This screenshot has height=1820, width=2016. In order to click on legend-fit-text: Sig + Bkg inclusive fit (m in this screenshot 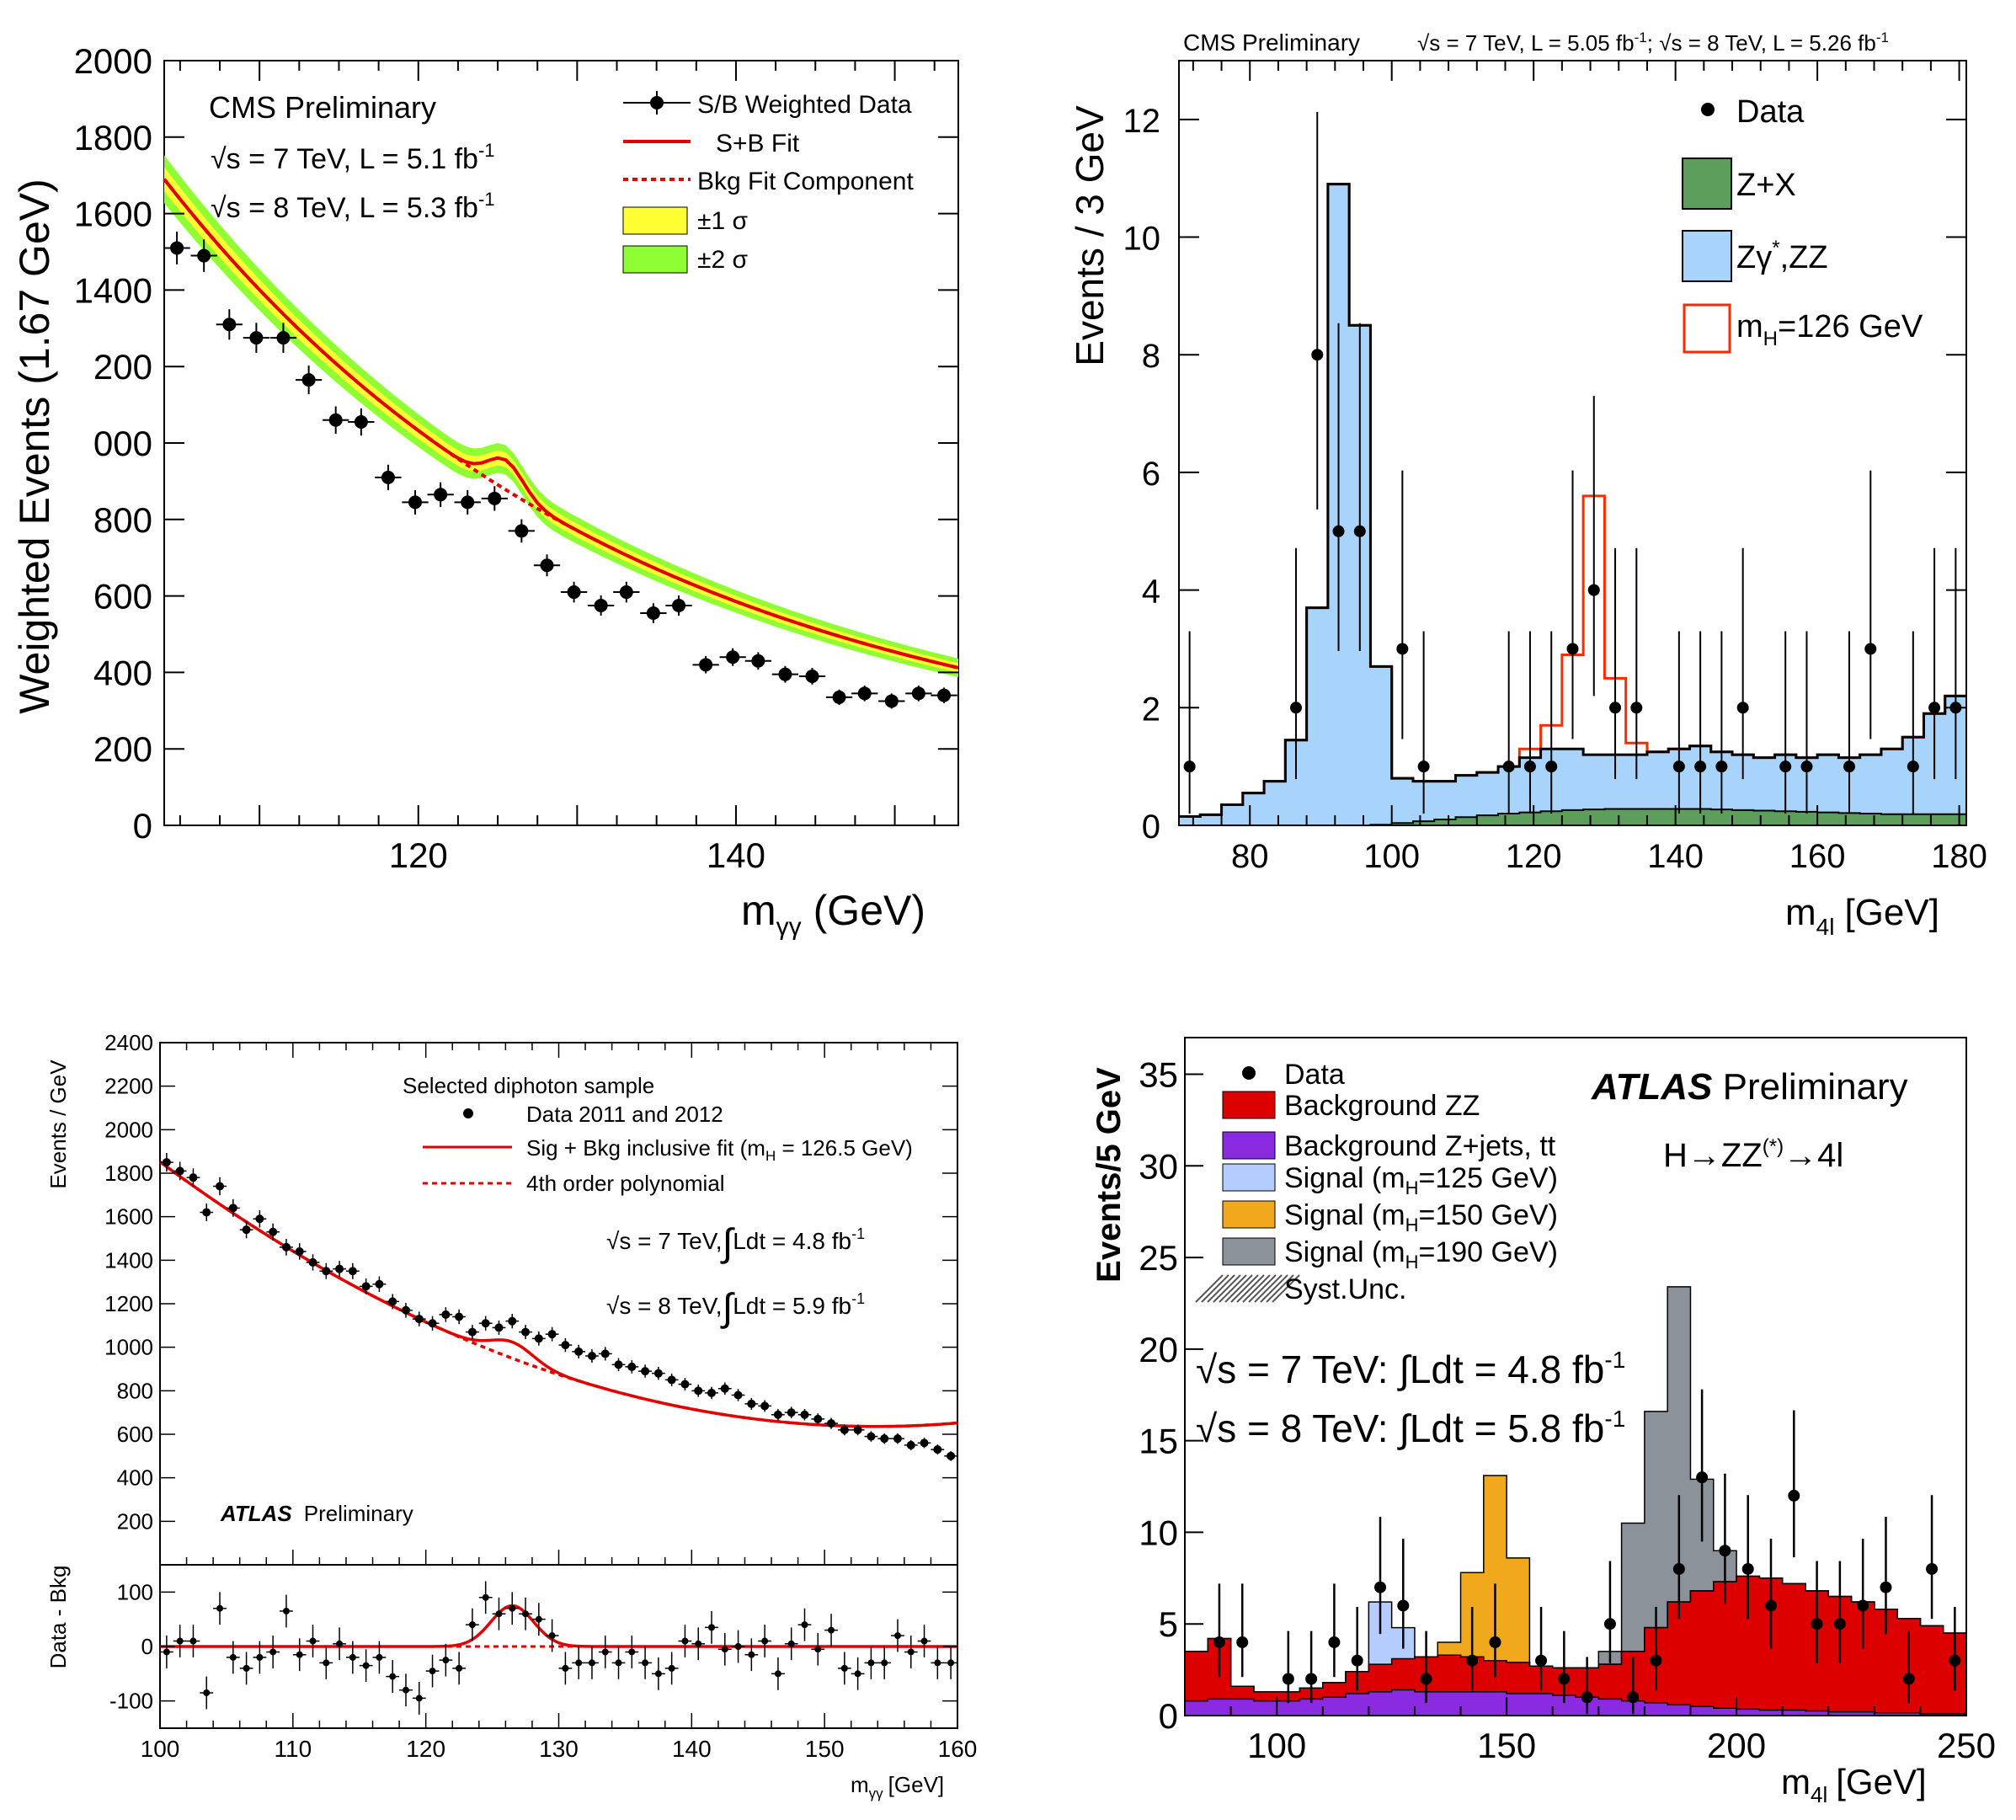, I will do `click(645, 1148)`.